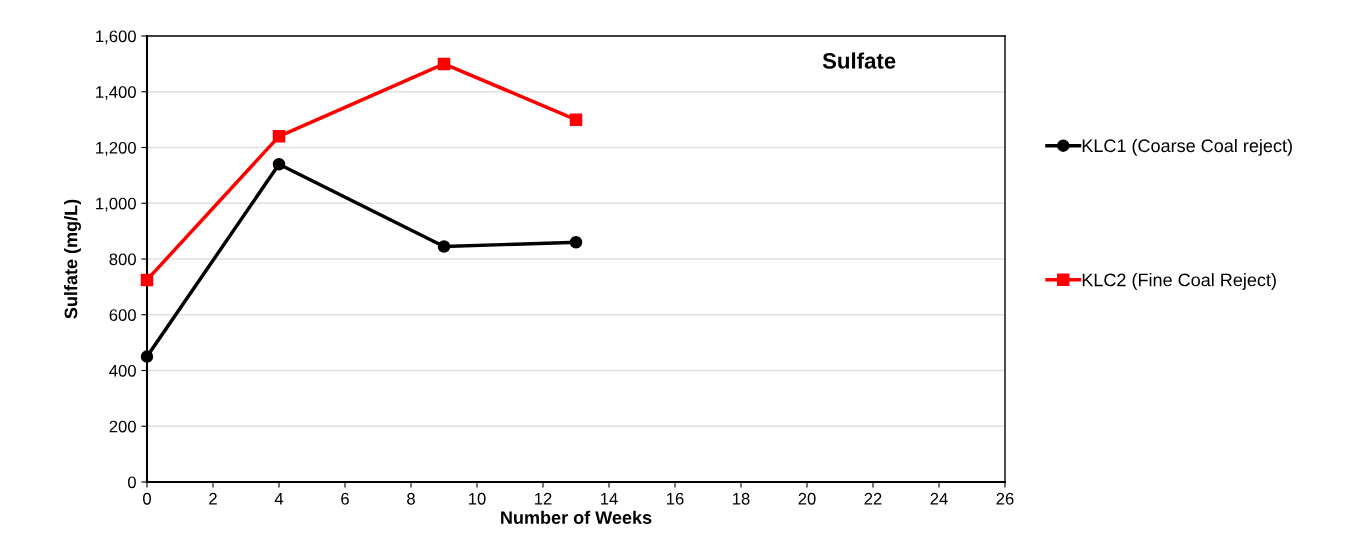 The height and width of the screenshot is (539, 1372). Describe the element at coordinates (741, 498) in the screenshot. I see `x-tick-label: 18` at that location.